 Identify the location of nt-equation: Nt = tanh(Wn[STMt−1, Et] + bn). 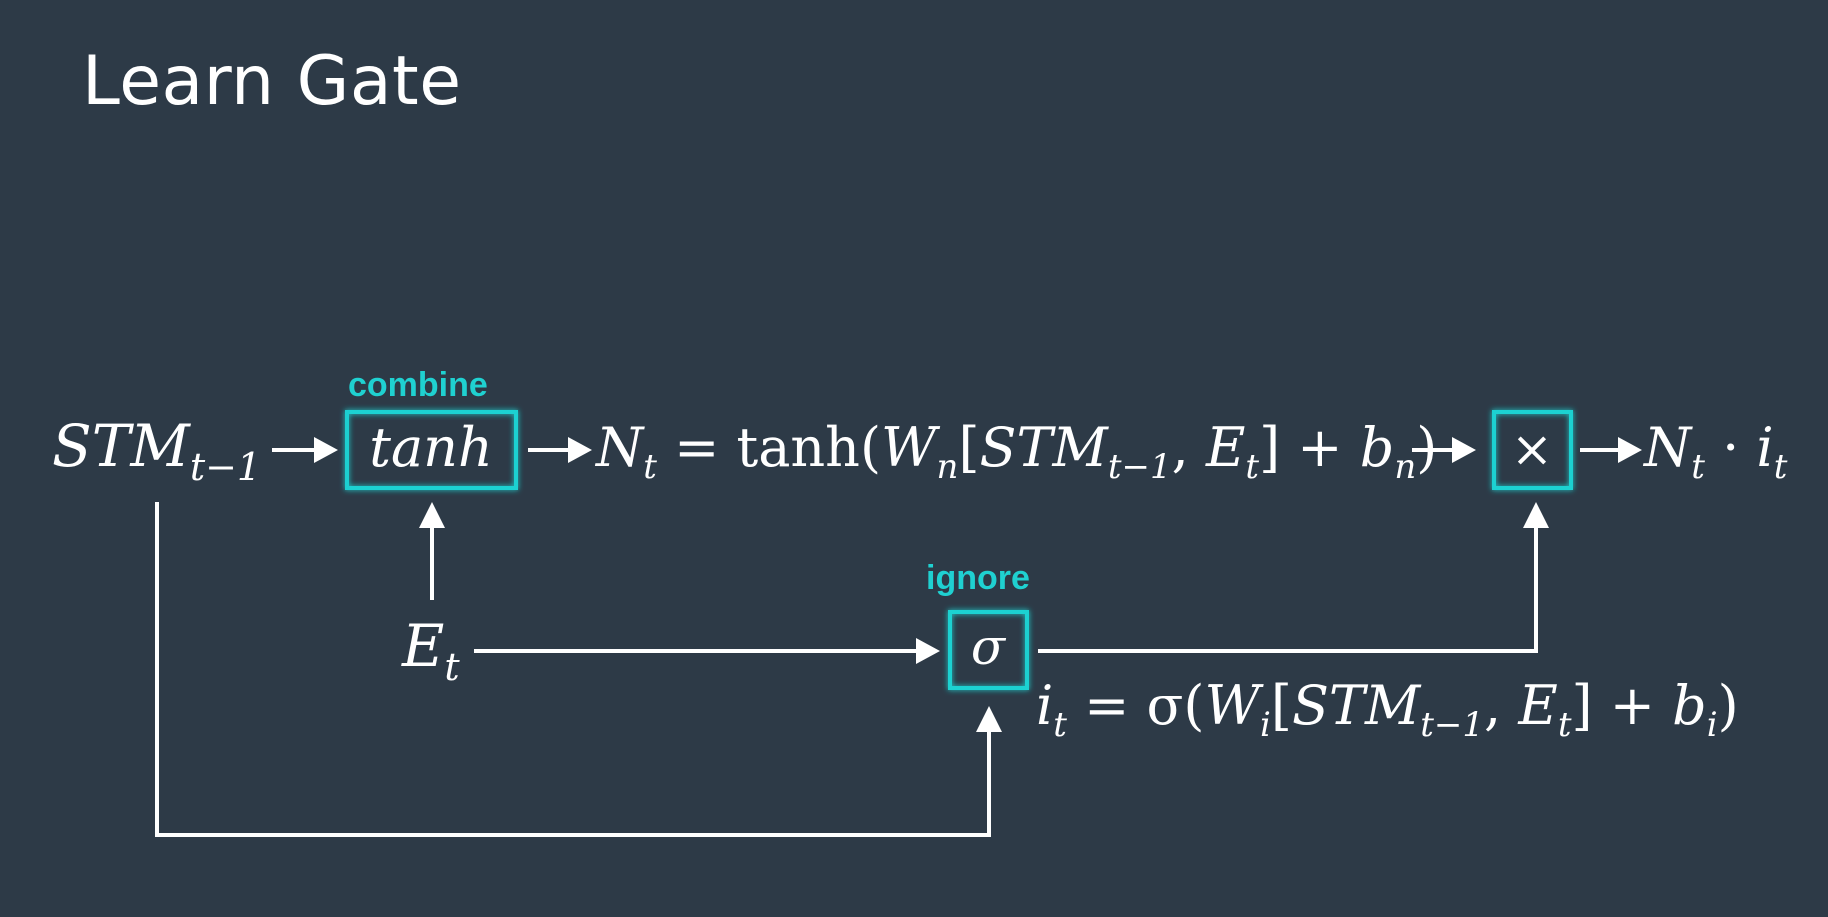
(1015, 451).